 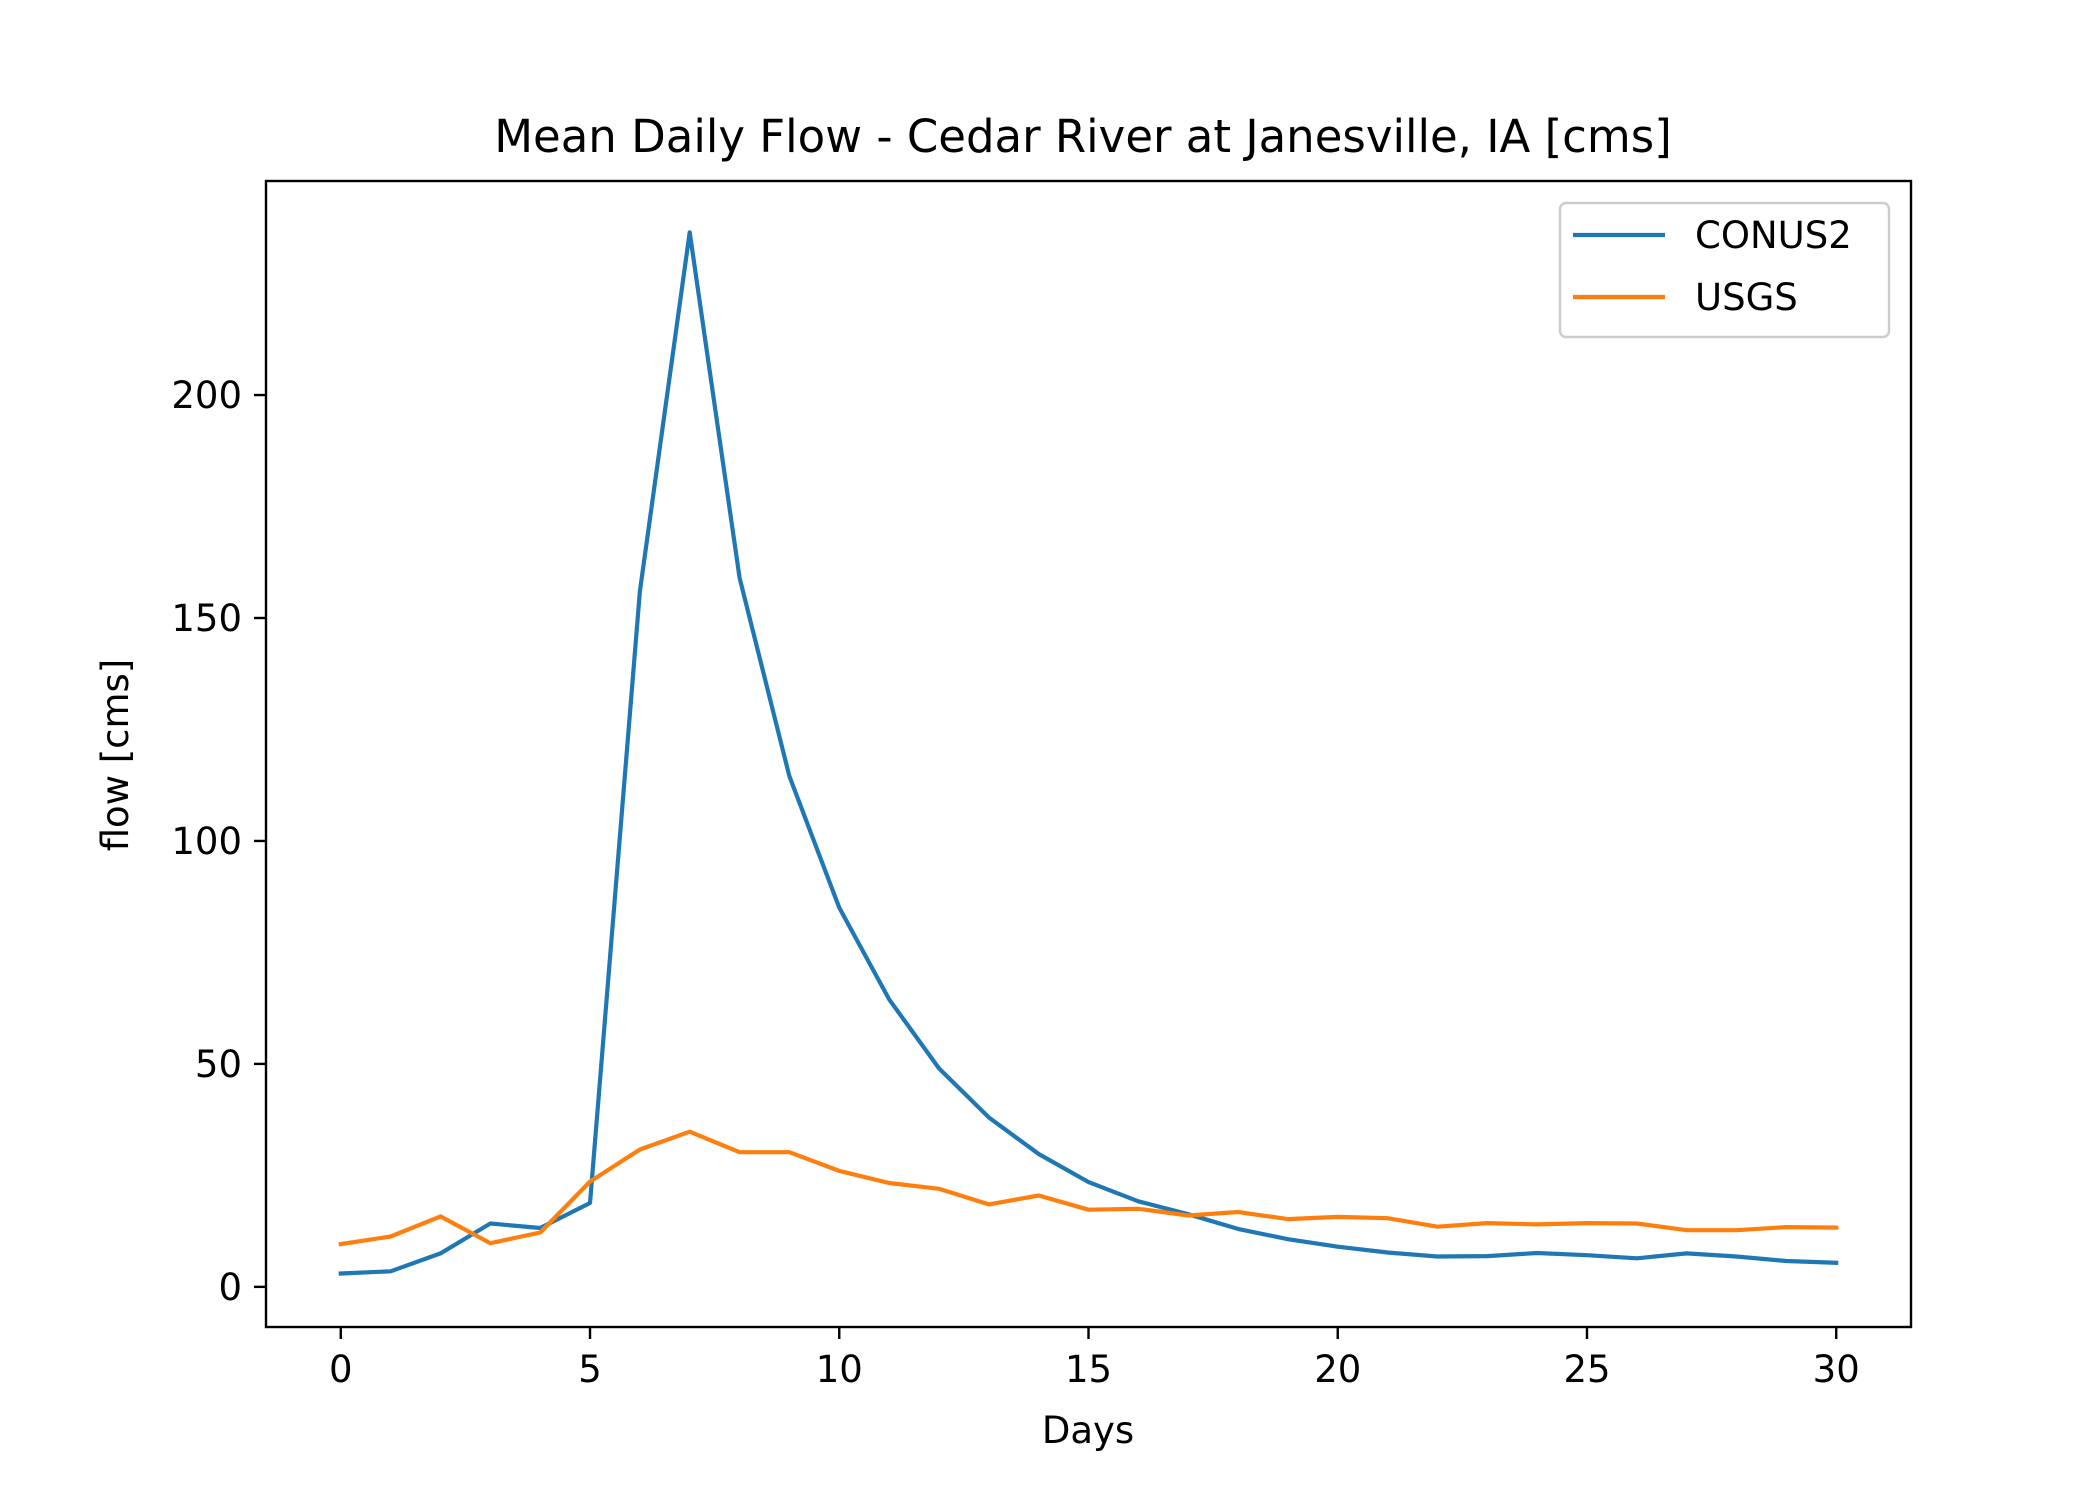 I want to click on y-tick-label: 50, so click(x=218, y=1064).